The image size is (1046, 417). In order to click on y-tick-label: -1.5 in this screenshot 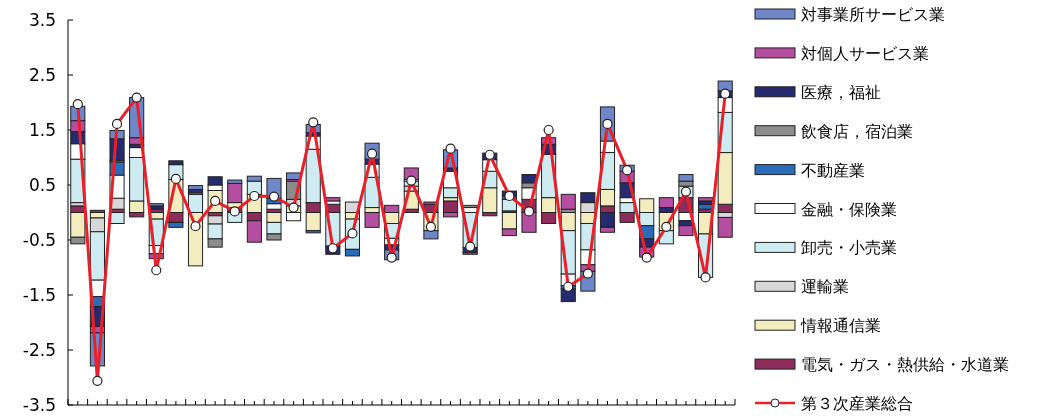, I will do `click(39, 295)`.